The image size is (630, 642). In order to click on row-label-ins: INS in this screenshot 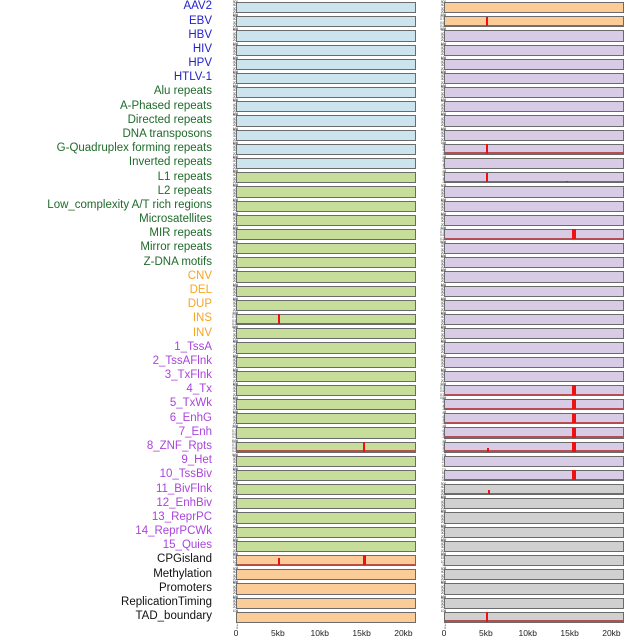, I will do `click(202, 318)`.